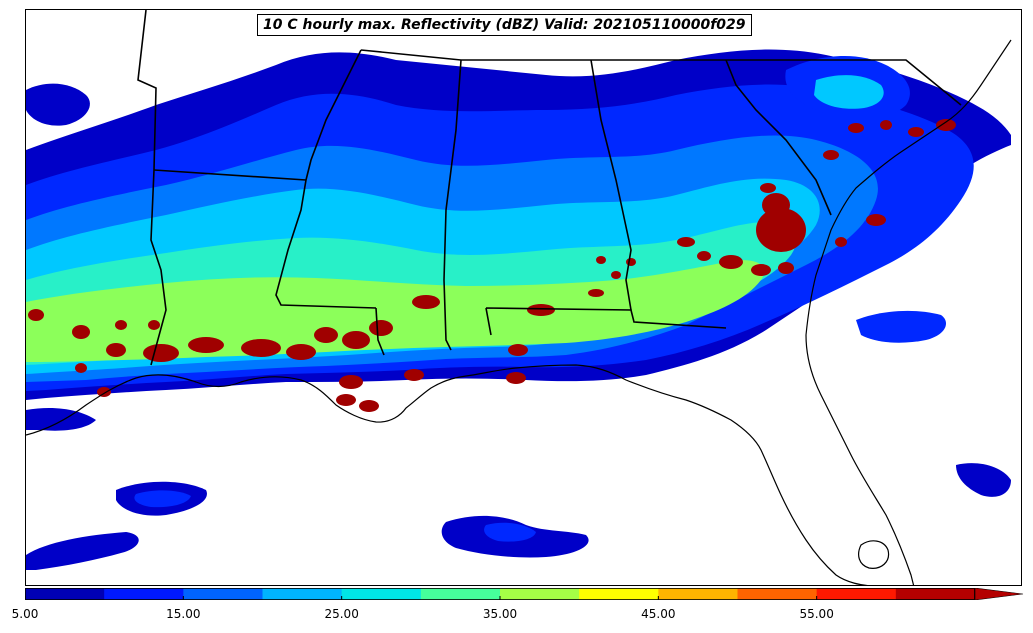 Image resolution: width=1033 pixels, height=633 pixels. I want to click on border-north-tn, so click(598, 55).